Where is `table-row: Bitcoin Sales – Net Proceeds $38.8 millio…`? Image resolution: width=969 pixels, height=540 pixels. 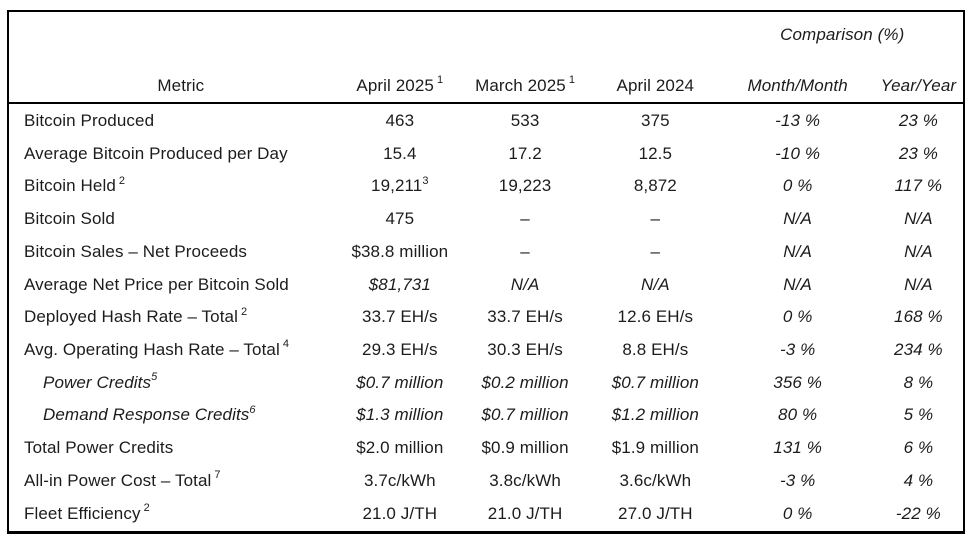
table-row: Bitcoin Sales – Net Proceeds $38.8 millio… is located at coordinates (486, 252).